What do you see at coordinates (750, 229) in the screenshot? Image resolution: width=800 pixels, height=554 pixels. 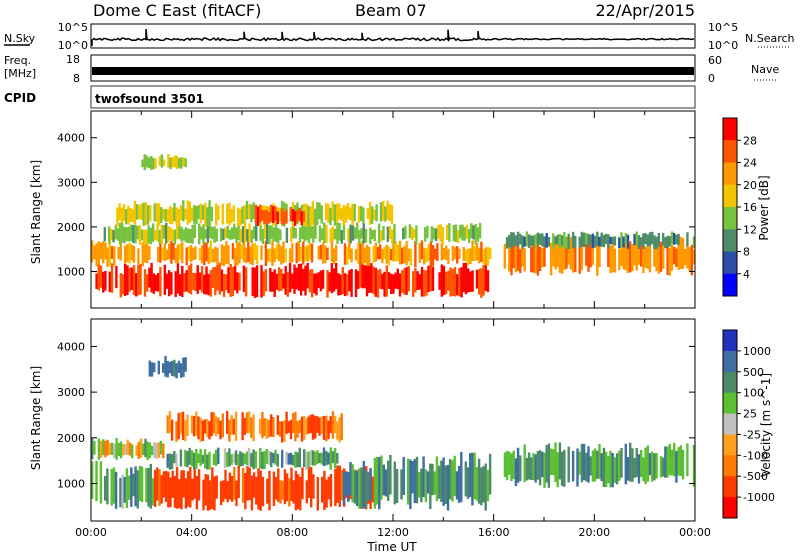 I see `colorbar-tick-label: 12` at bounding box center [750, 229].